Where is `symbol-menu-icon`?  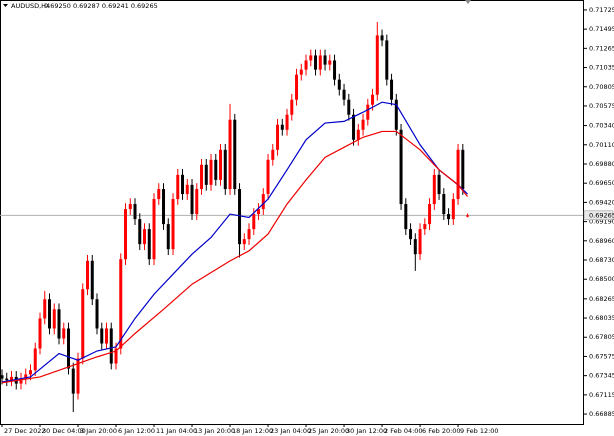 symbol-menu-icon is located at coordinates (5, 5).